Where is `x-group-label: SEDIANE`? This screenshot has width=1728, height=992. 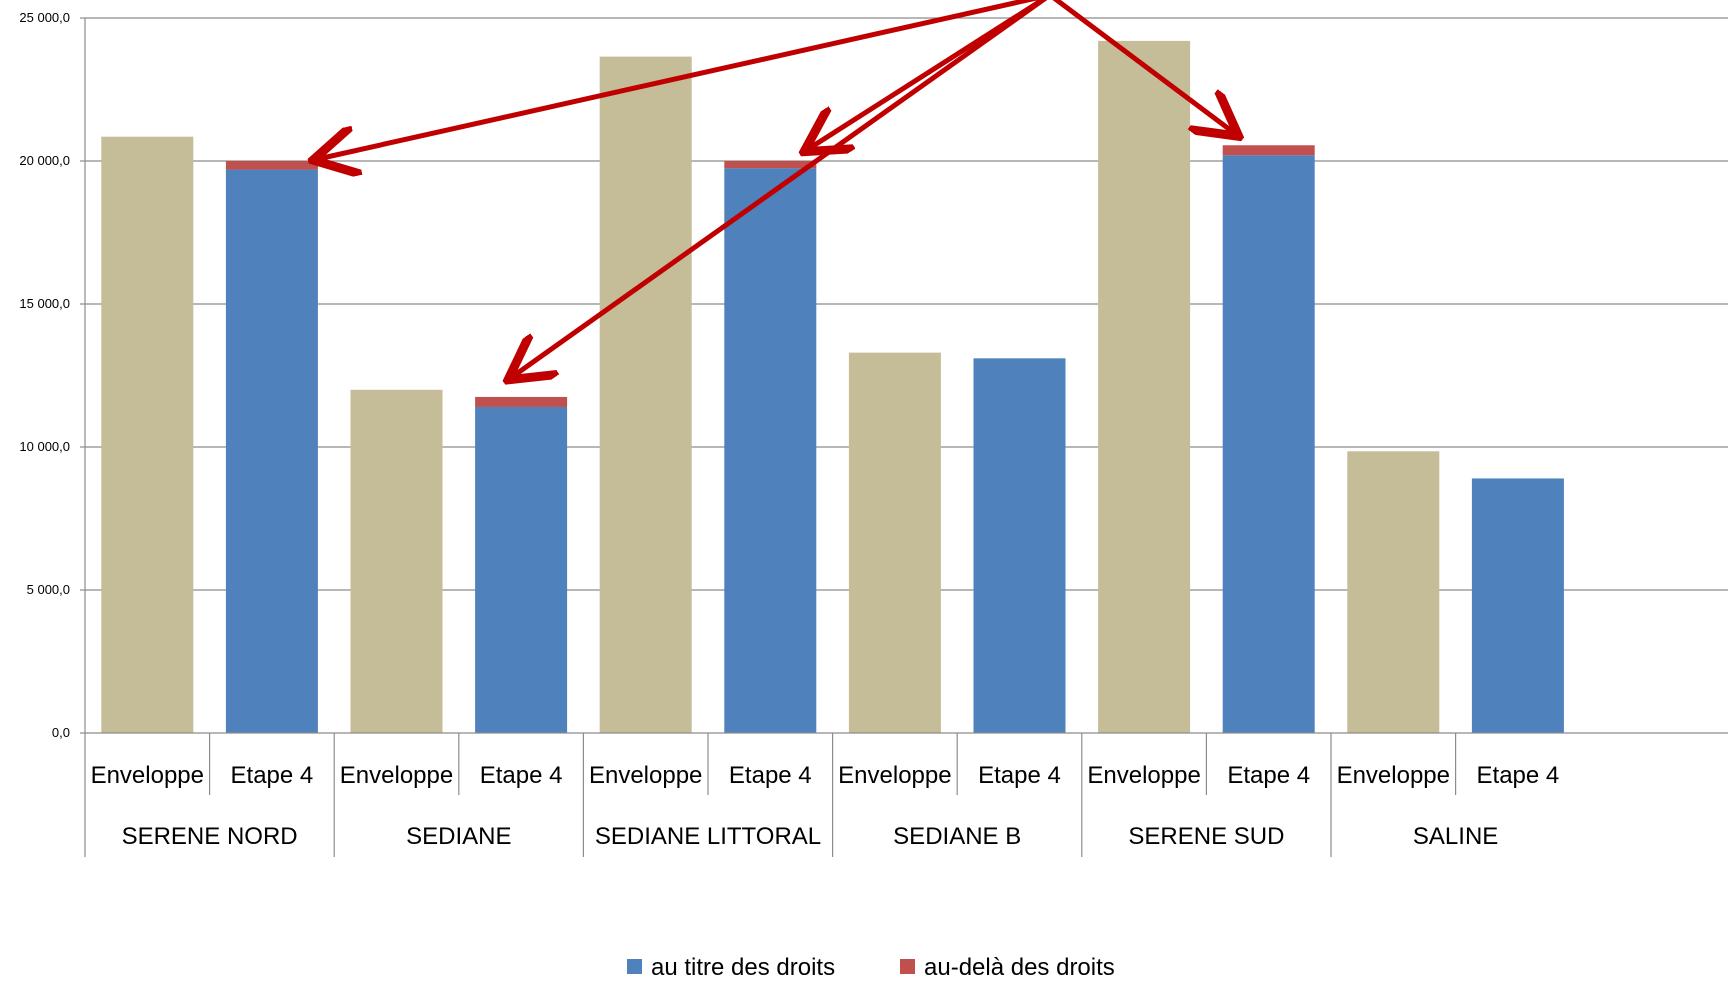
x-group-label: SEDIANE is located at coordinates (458, 836).